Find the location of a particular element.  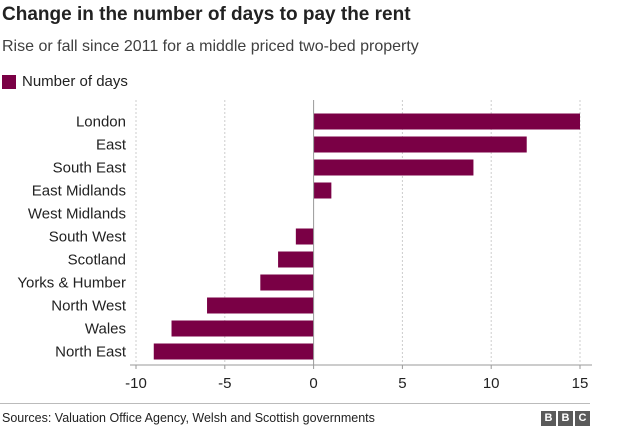

bbc-logo-letter-3: C is located at coordinates (582, 418).